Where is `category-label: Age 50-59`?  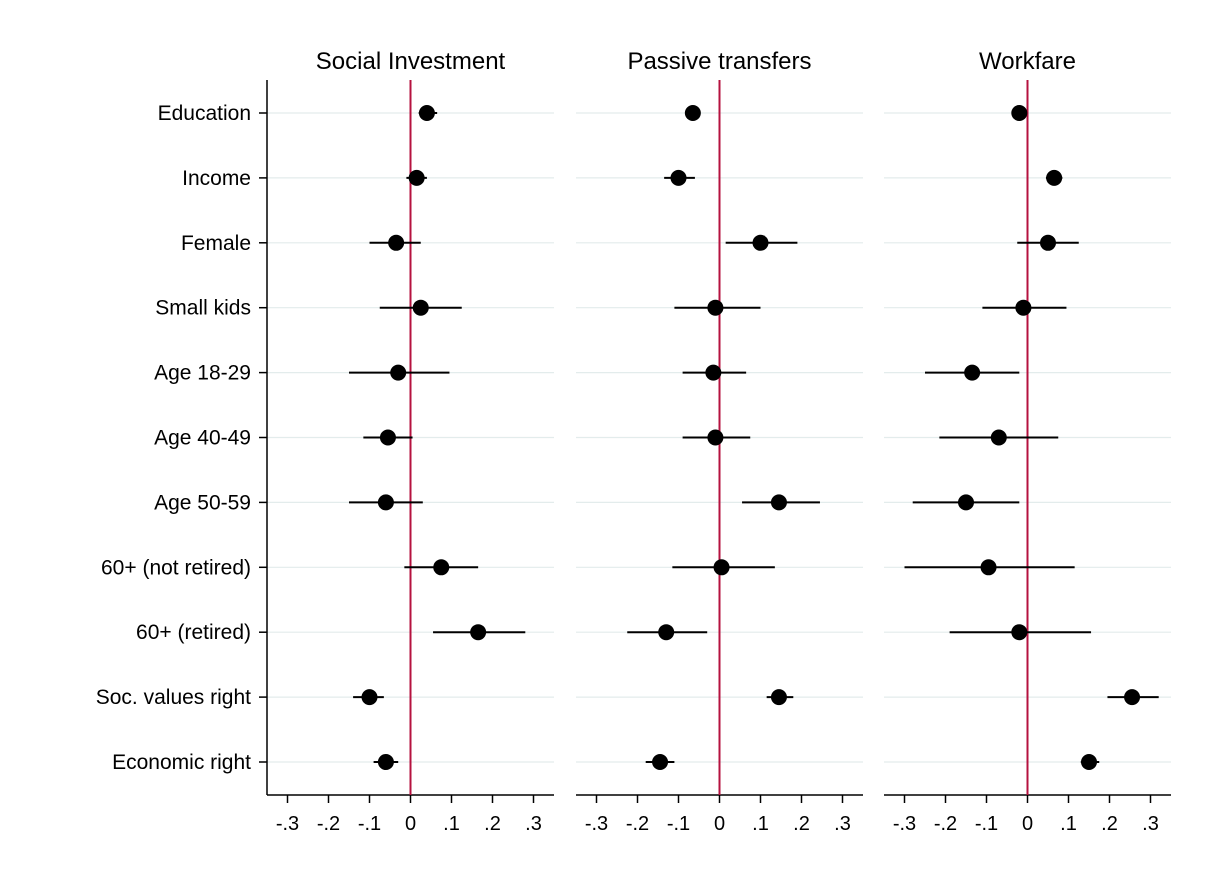 category-label: Age 50-59 is located at coordinates (202, 502).